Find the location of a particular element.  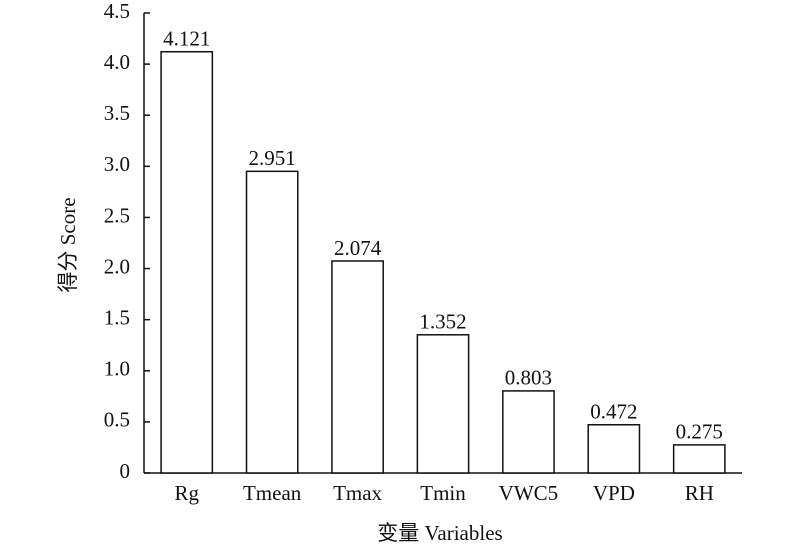

x-tick-label: VWC5 is located at coordinates (529, 493).